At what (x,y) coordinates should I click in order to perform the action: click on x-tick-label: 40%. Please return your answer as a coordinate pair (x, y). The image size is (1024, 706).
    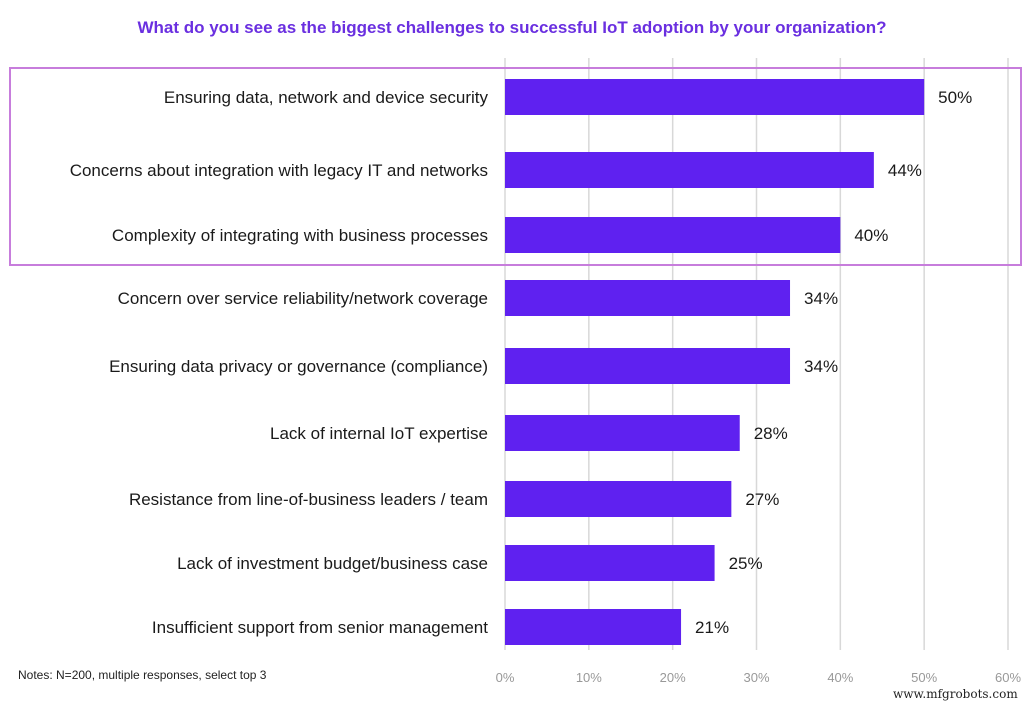
    Looking at the image, I should click on (840, 677).